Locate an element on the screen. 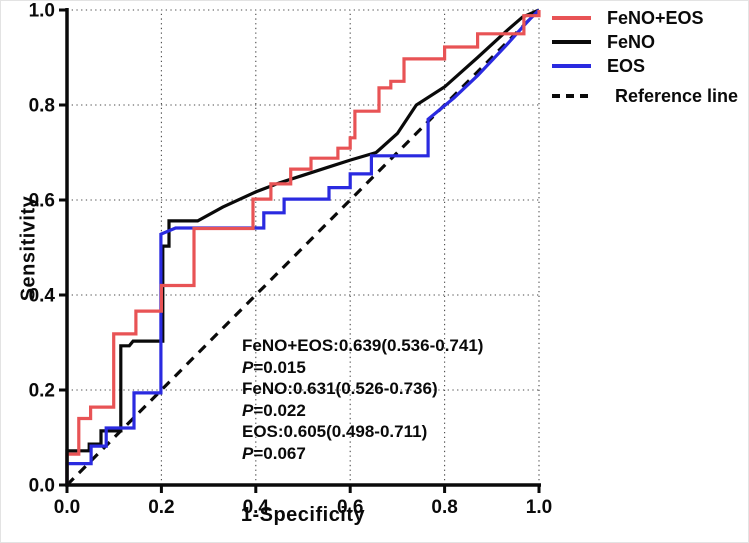 The height and width of the screenshot is (543, 749). x-tick-label: 0.2 is located at coordinates (161, 507).